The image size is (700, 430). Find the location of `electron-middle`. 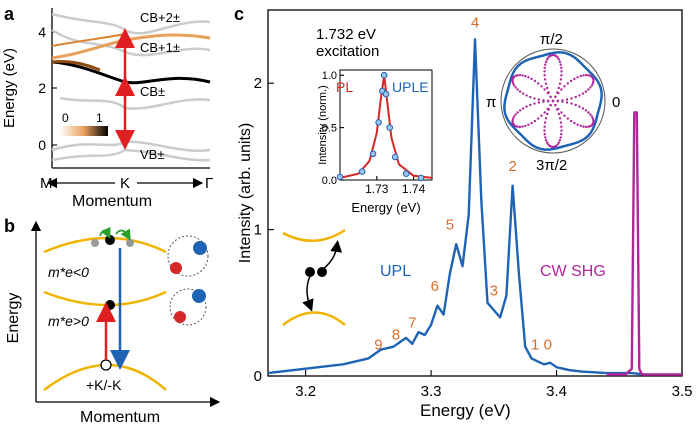

electron-middle is located at coordinates (110, 305).